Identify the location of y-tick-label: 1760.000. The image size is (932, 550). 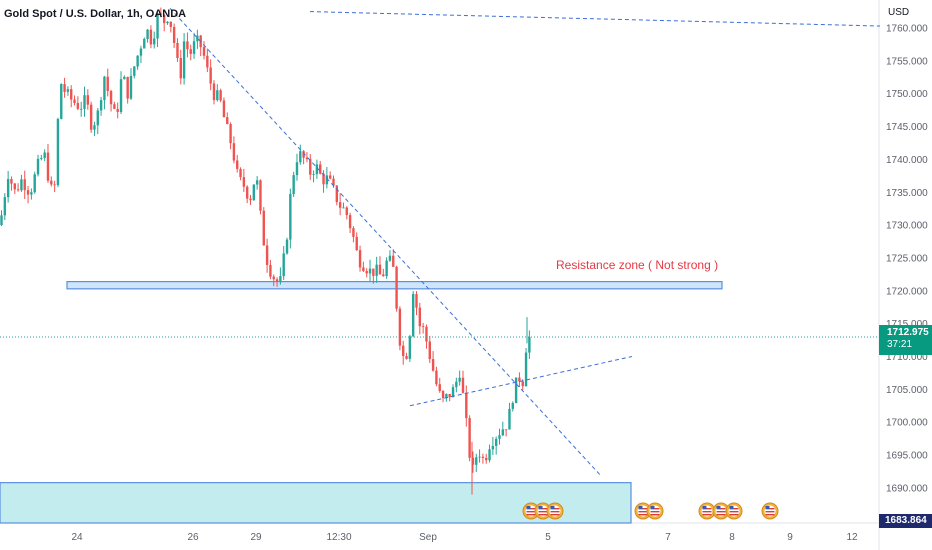
(907, 29).